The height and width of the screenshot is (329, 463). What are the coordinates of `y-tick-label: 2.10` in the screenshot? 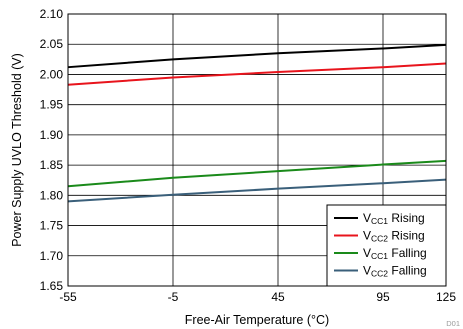 It's located at (52, 14).